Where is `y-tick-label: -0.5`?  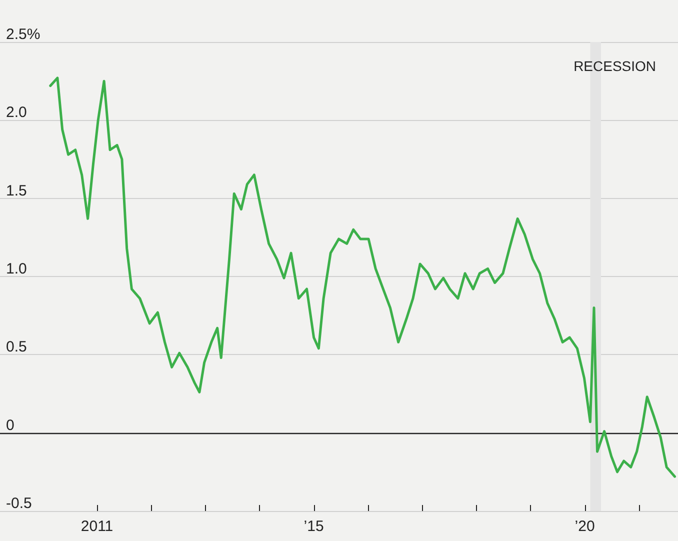 y-tick-label: -0.5 is located at coordinates (19, 503).